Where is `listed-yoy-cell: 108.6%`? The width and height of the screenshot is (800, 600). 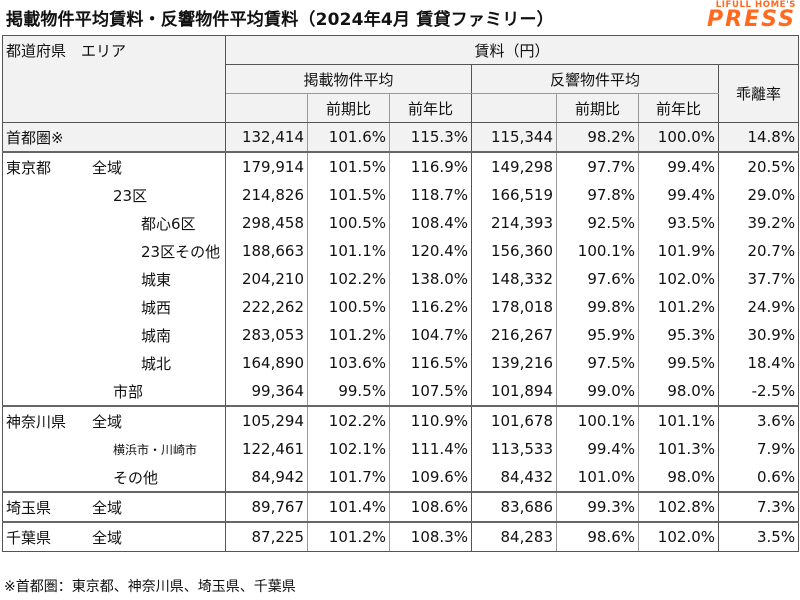
listed-yoy-cell: 108.6% is located at coordinates (430, 506).